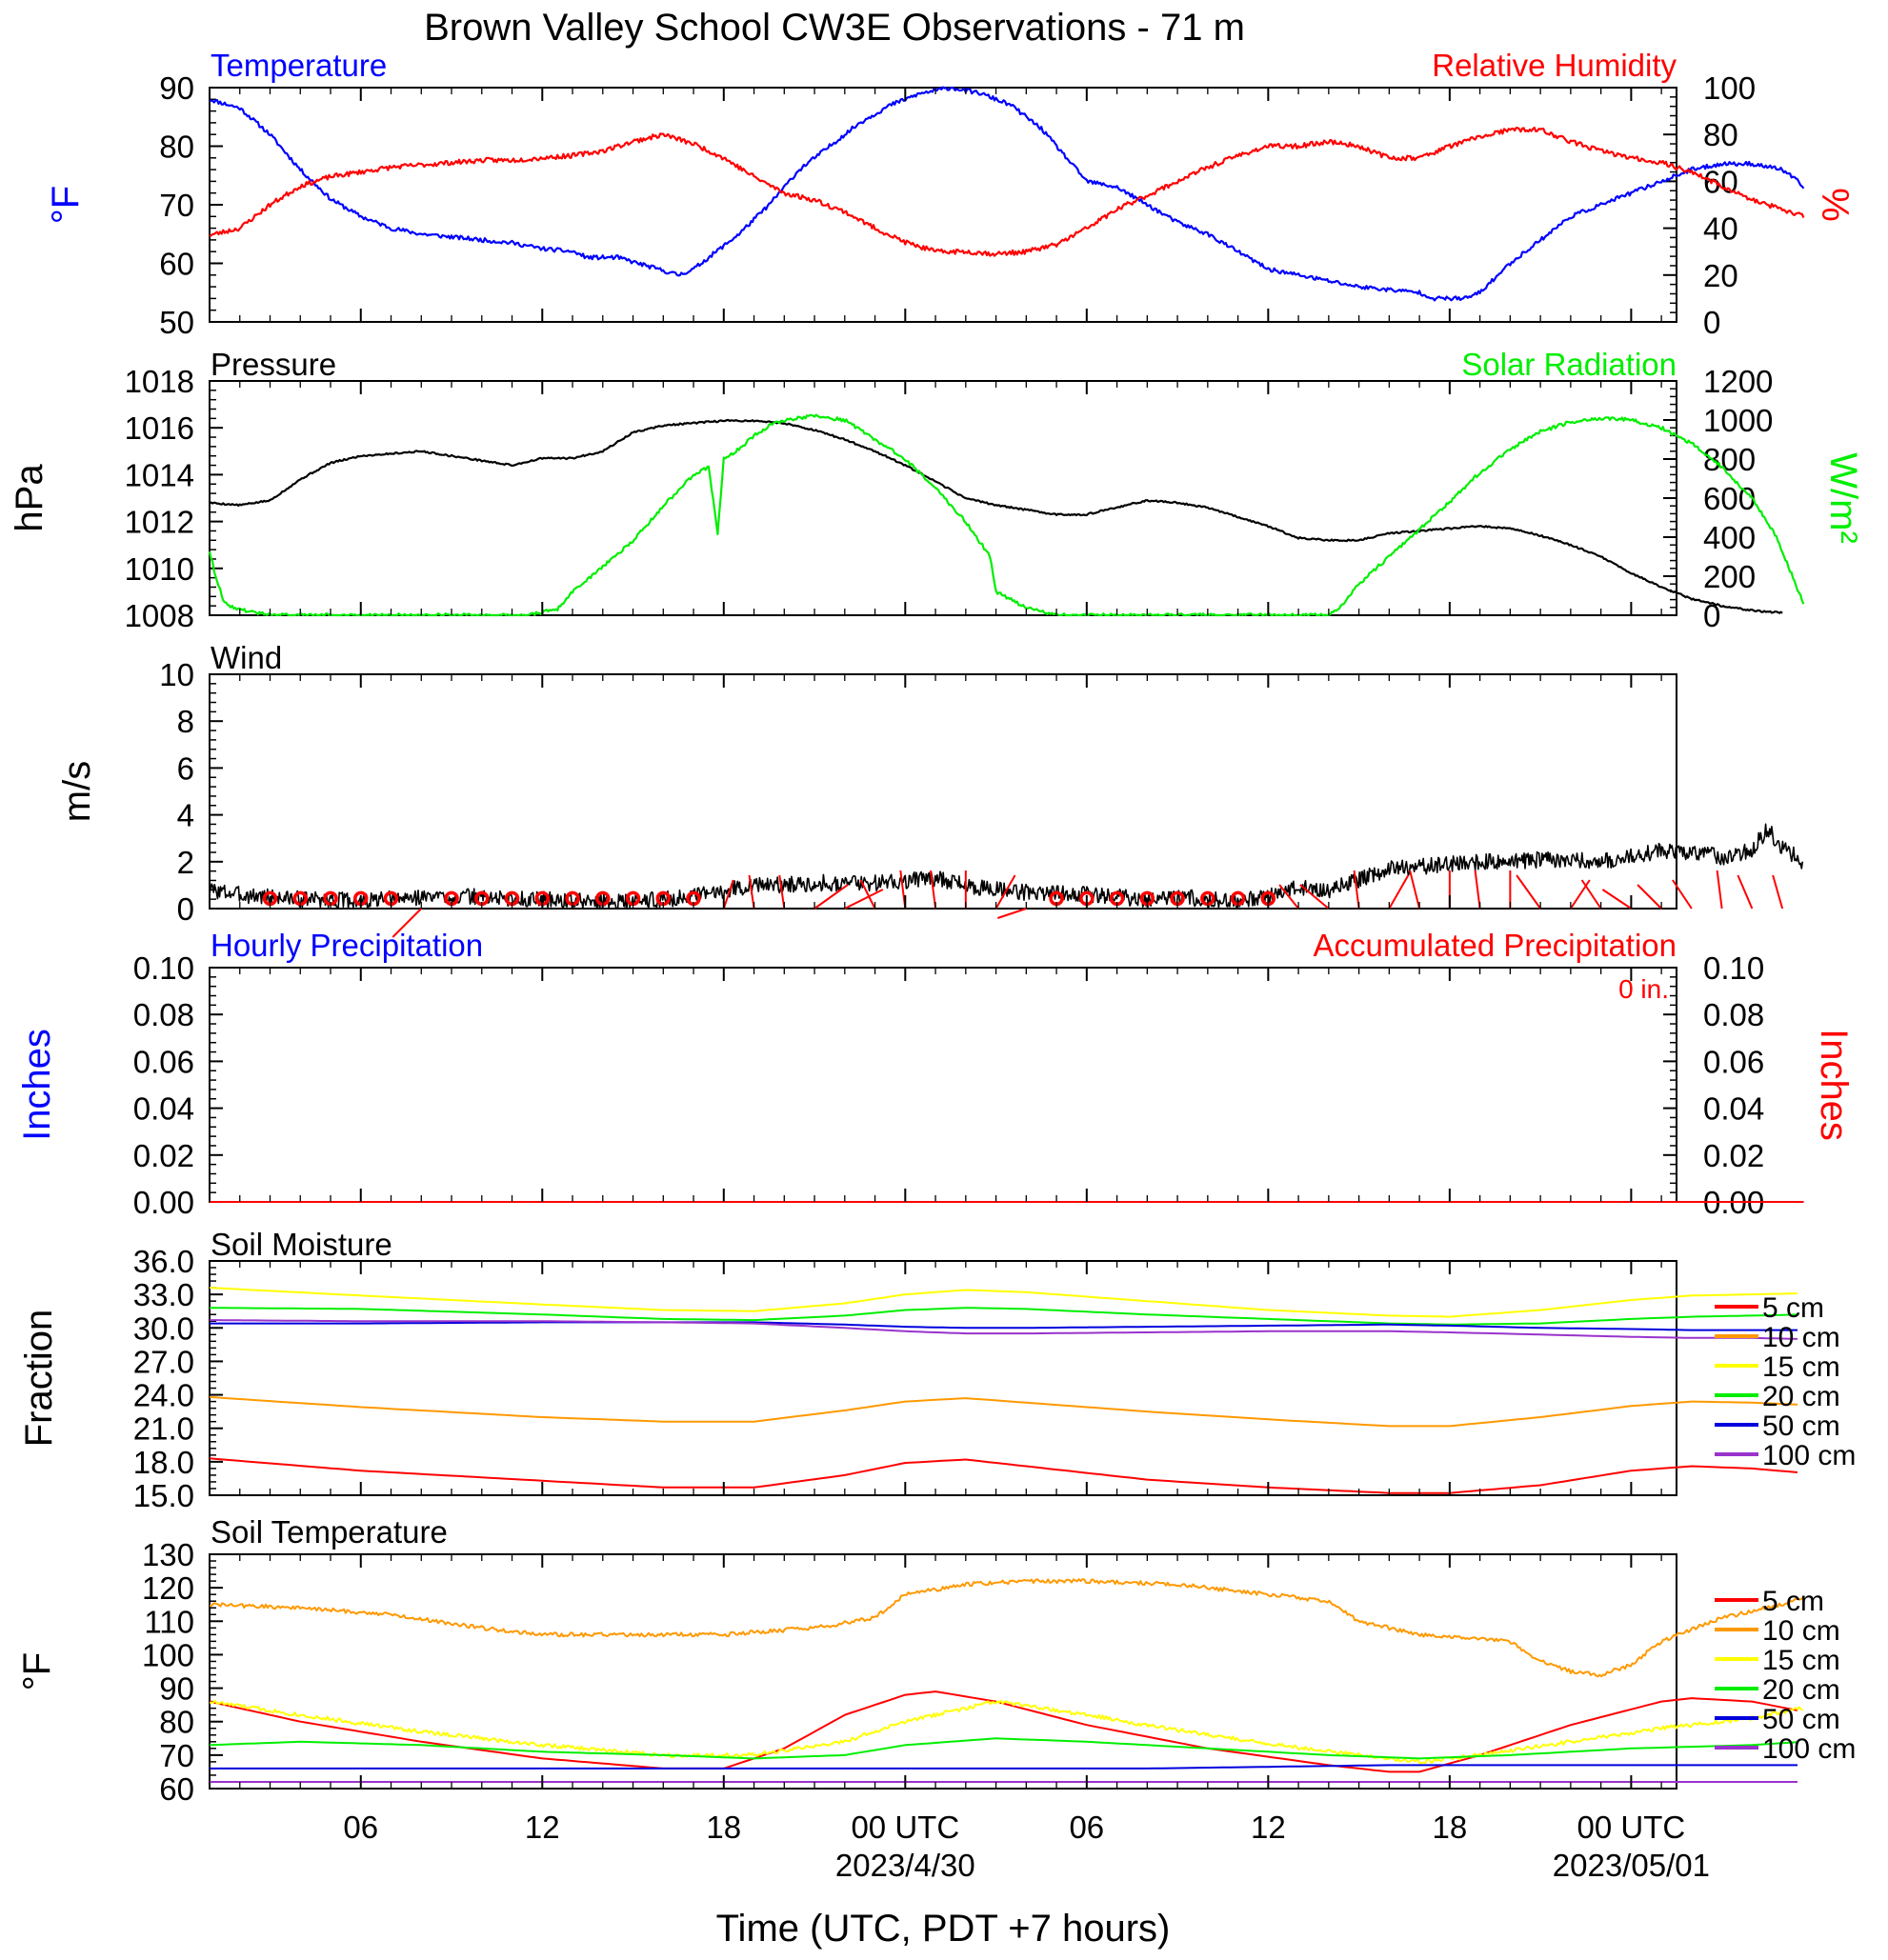  I want to click on soil-temperature-y-tick-label: 100, so click(168, 1654).